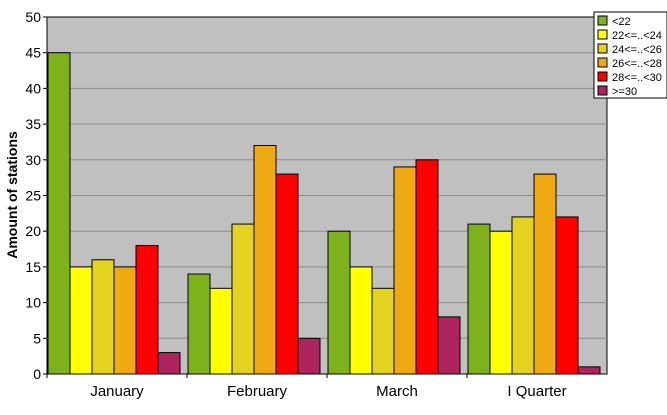 The height and width of the screenshot is (415, 667). Describe the element at coordinates (536, 391) in the screenshot. I see `x-category-label: I Quarter` at that location.